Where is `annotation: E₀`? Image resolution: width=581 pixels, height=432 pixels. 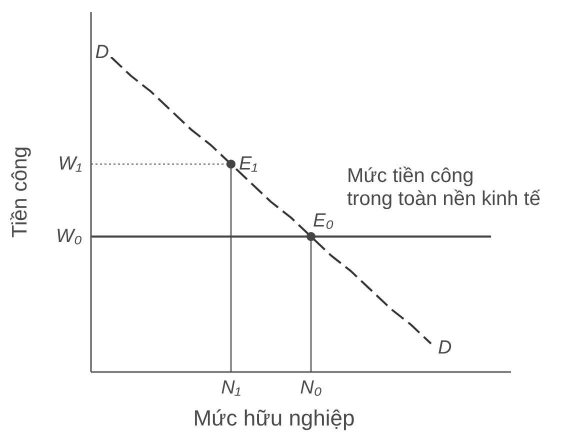
annotation: E₀ is located at coordinates (323, 221).